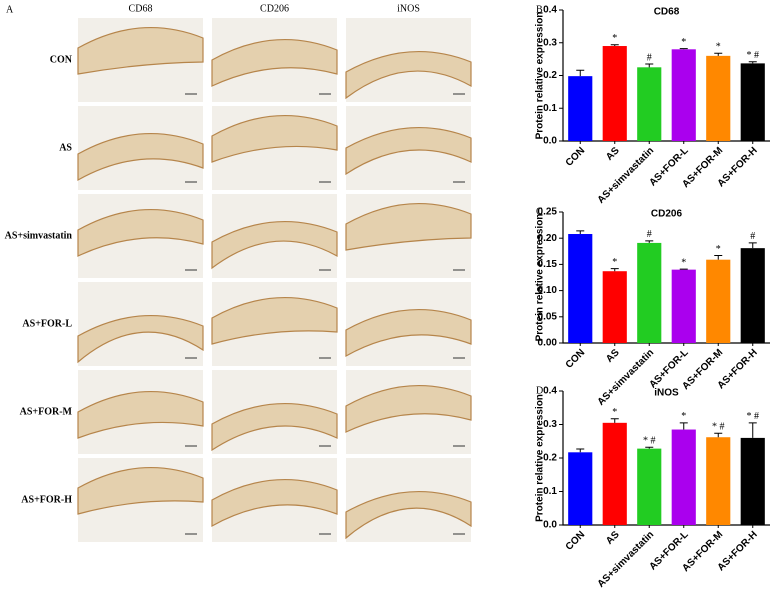 The image size is (778, 602). What do you see at coordinates (548, 290) in the screenshot?
I see `y-tick-label: 0.10` at bounding box center [548, 290].